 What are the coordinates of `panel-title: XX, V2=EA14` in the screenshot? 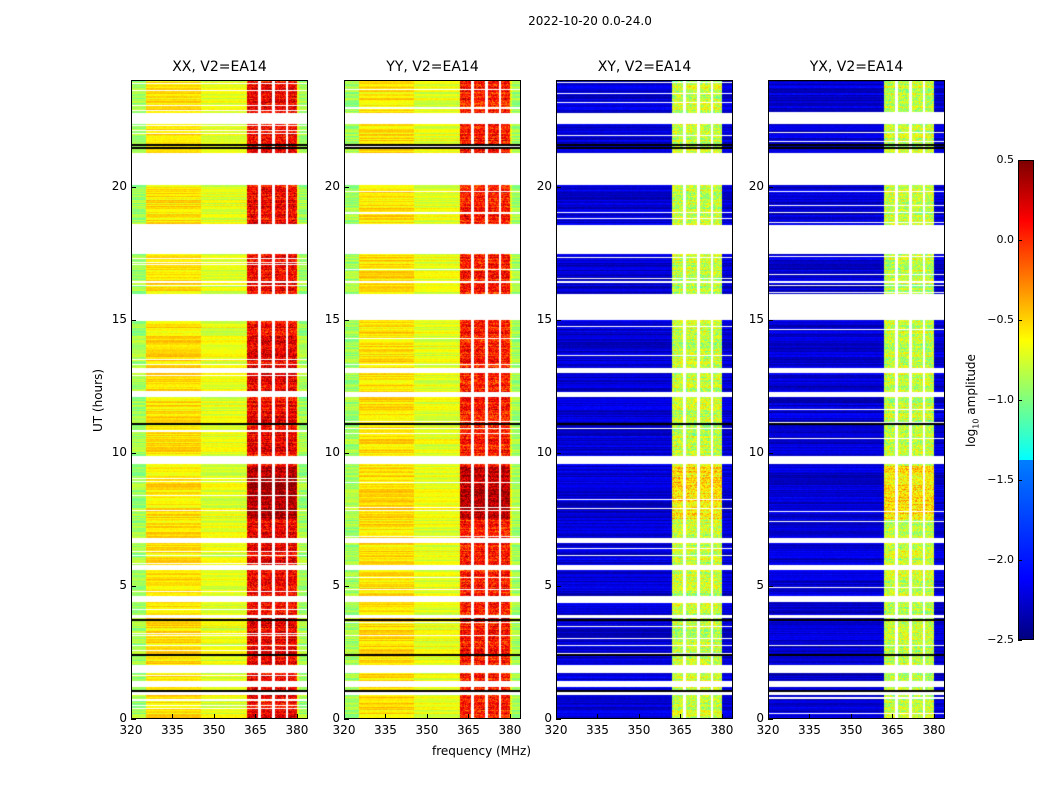 It's located at (219, 67).